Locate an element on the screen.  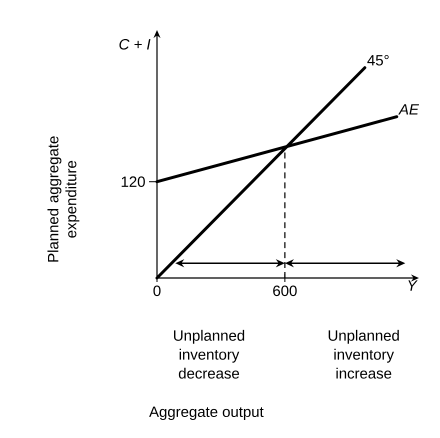
x-tick-label: 600 is located at coordinates (285, 291).